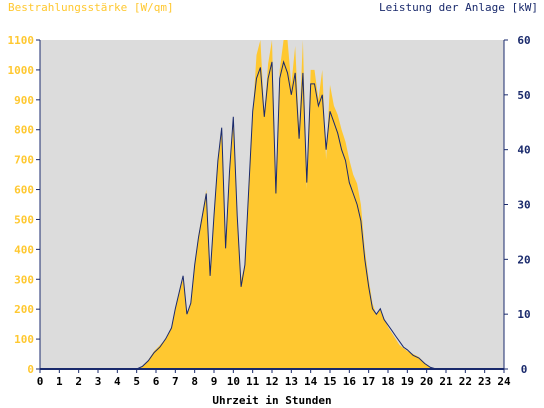  I want to click on right-tick-label: 60, so click(523, 40).